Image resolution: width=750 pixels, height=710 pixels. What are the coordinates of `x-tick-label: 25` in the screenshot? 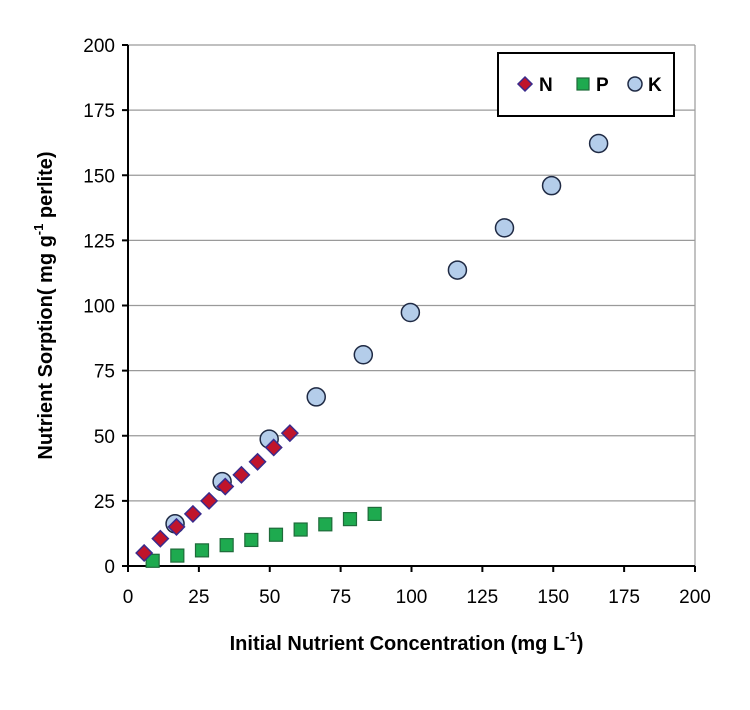 It's located at (198, 597).